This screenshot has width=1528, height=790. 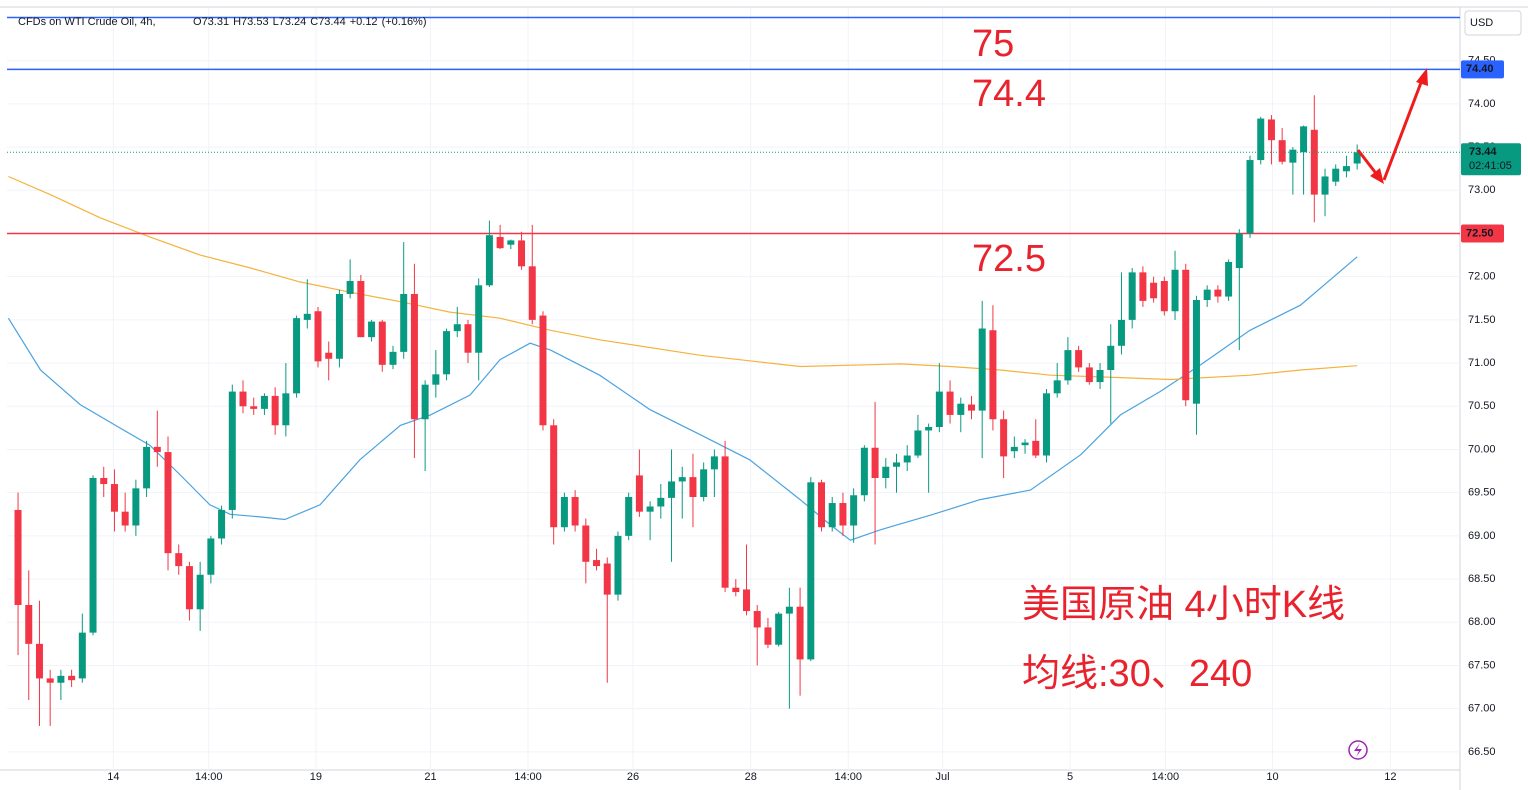 I want to click on legend-key: H, so click(x=237, y=22).